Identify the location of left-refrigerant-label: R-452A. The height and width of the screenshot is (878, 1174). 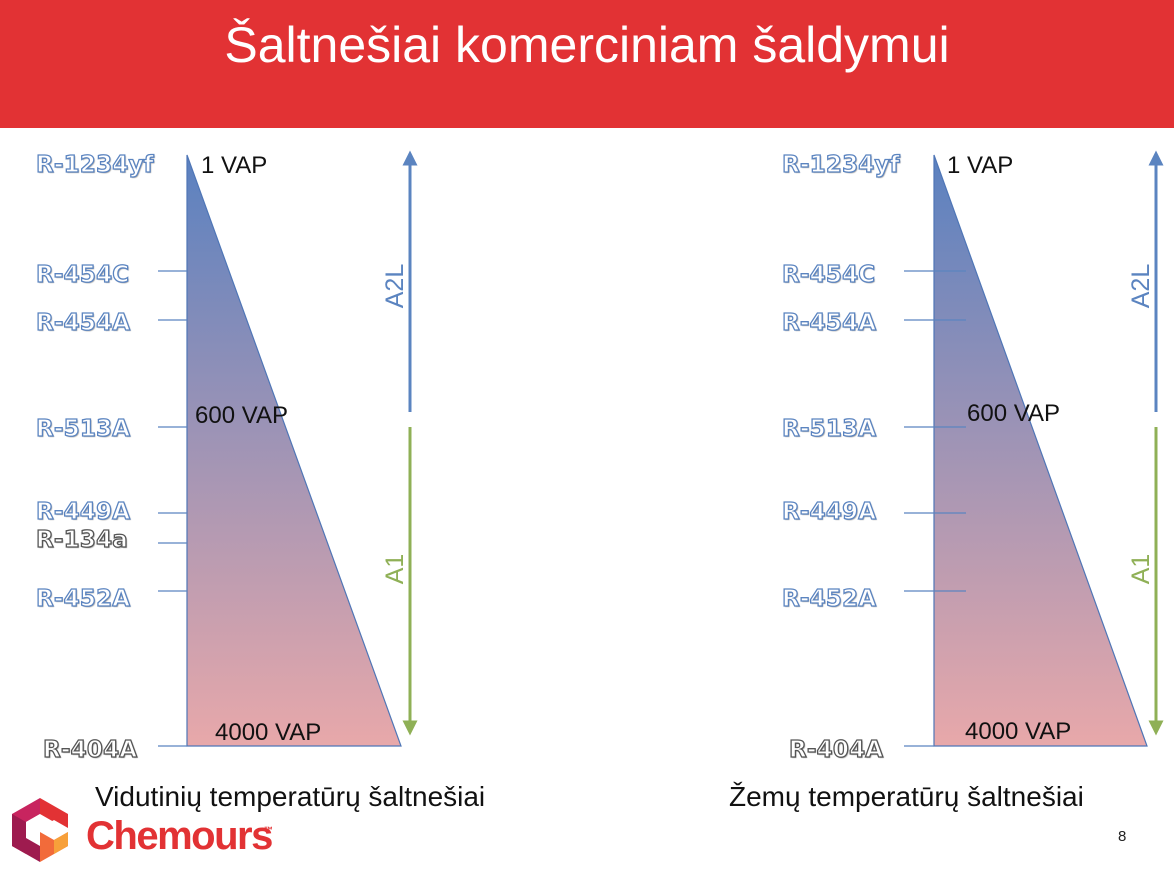
(83, 598).